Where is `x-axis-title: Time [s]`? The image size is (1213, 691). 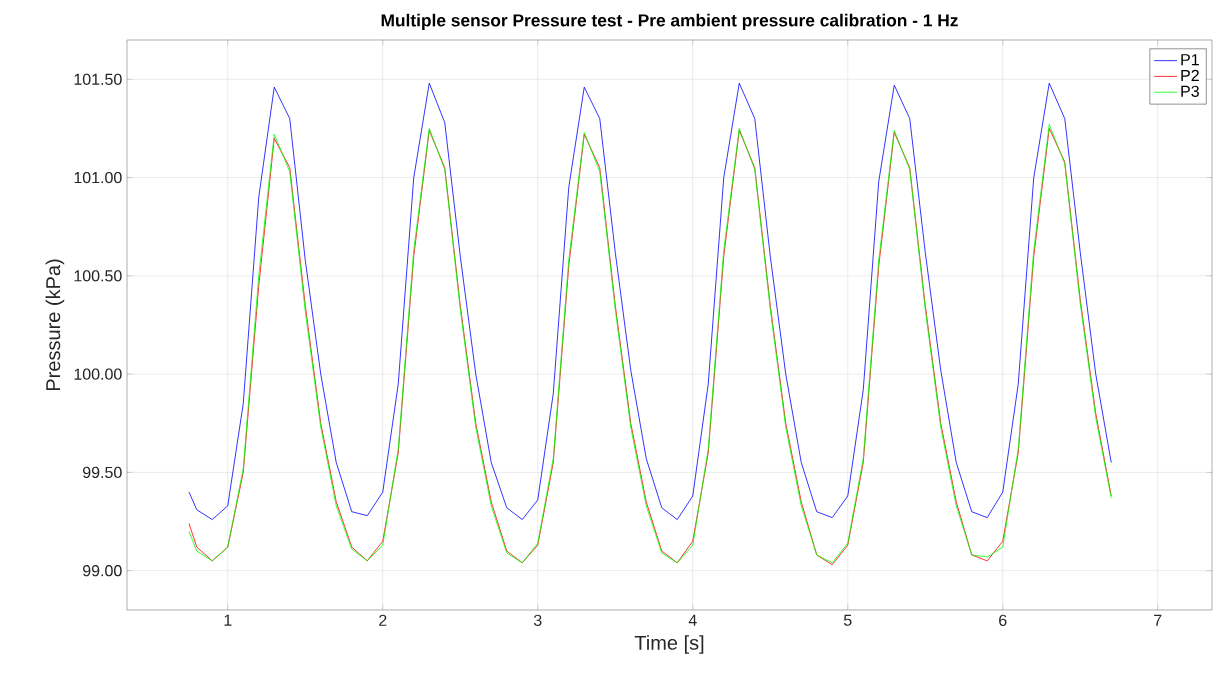
x-axis-title: Time [s] is located at coordinates (669, 644).